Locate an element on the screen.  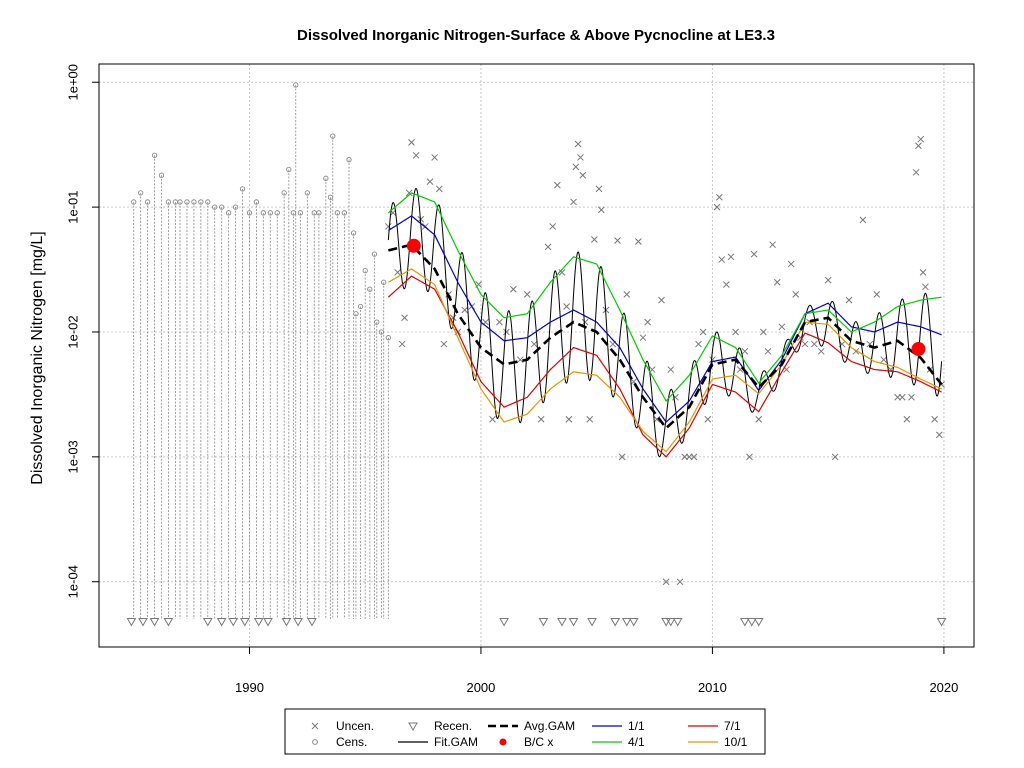
x-tick-label: 2000 is located at coordinates (480, 687).